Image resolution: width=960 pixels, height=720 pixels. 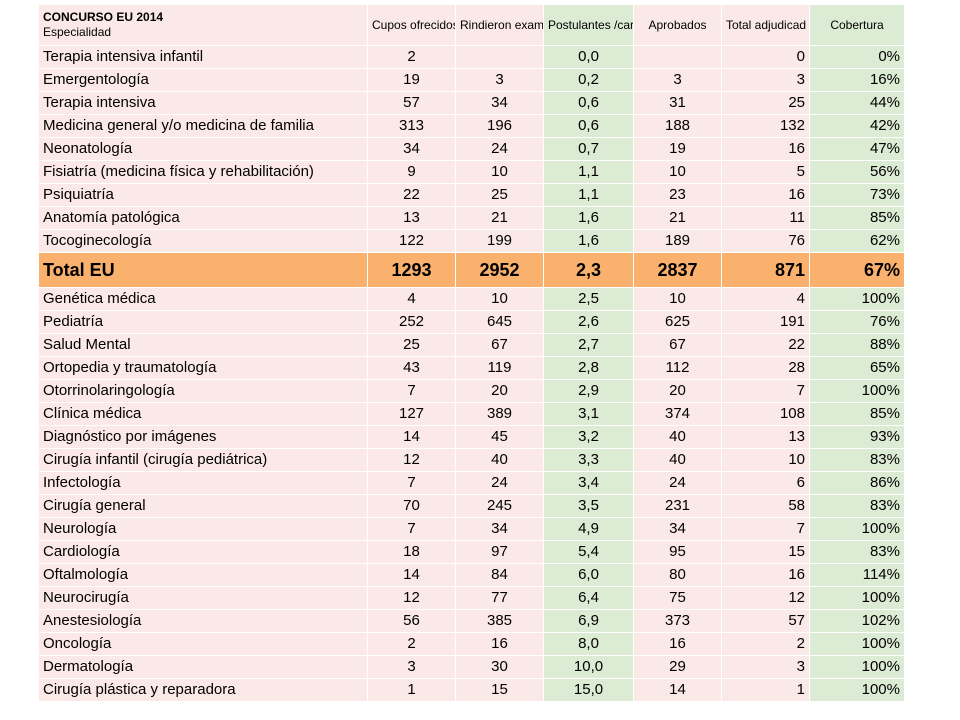 What do you see at coordinates (411, 437) in the screenshot?
I see `cupos-cell: 14` at bounding box center [411, 437].